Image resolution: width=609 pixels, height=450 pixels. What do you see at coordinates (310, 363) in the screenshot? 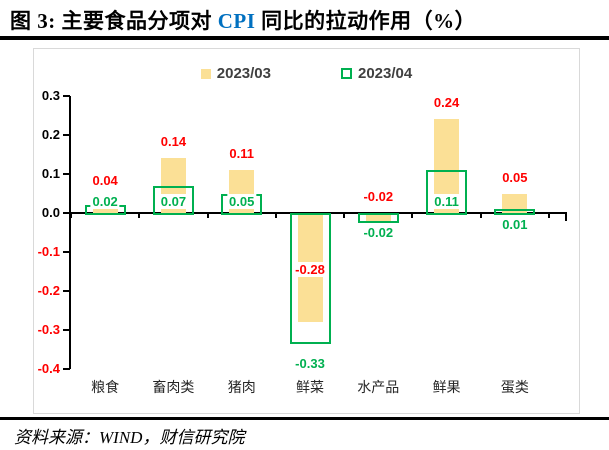
I see `value-label: -0.33` at bounding box center [310, 363].